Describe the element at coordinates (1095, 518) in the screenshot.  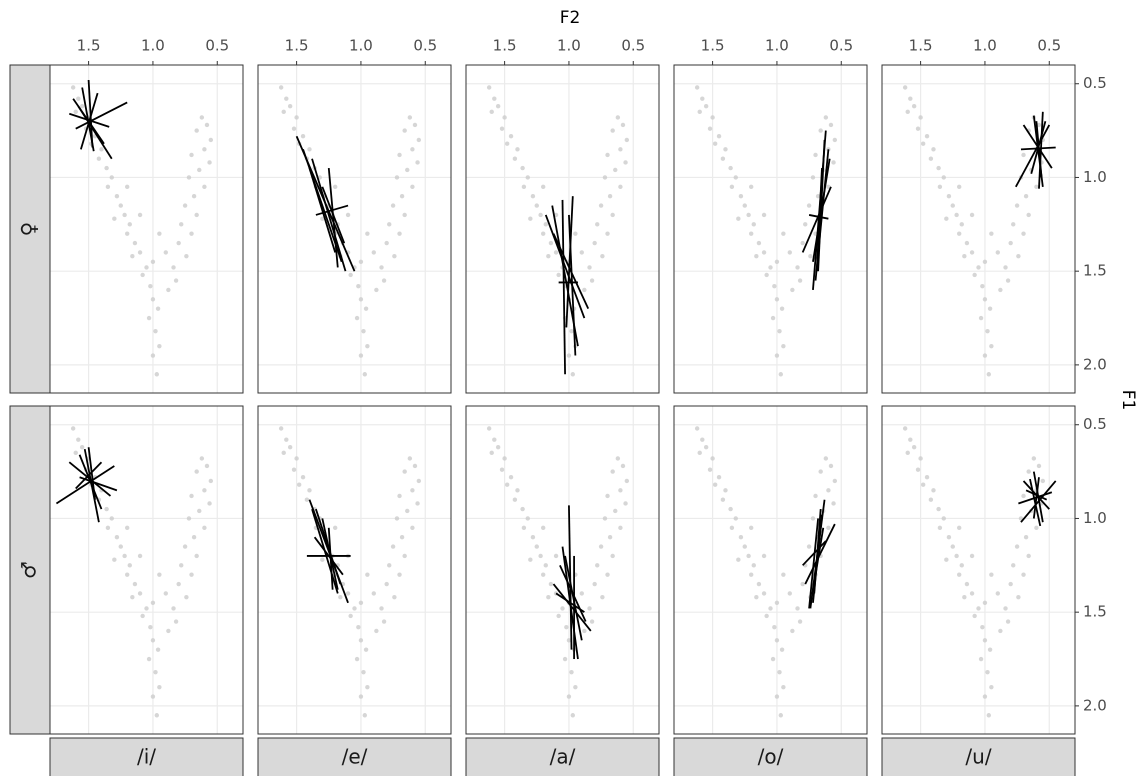
I see `y-tick-label: 1.0` at that location.